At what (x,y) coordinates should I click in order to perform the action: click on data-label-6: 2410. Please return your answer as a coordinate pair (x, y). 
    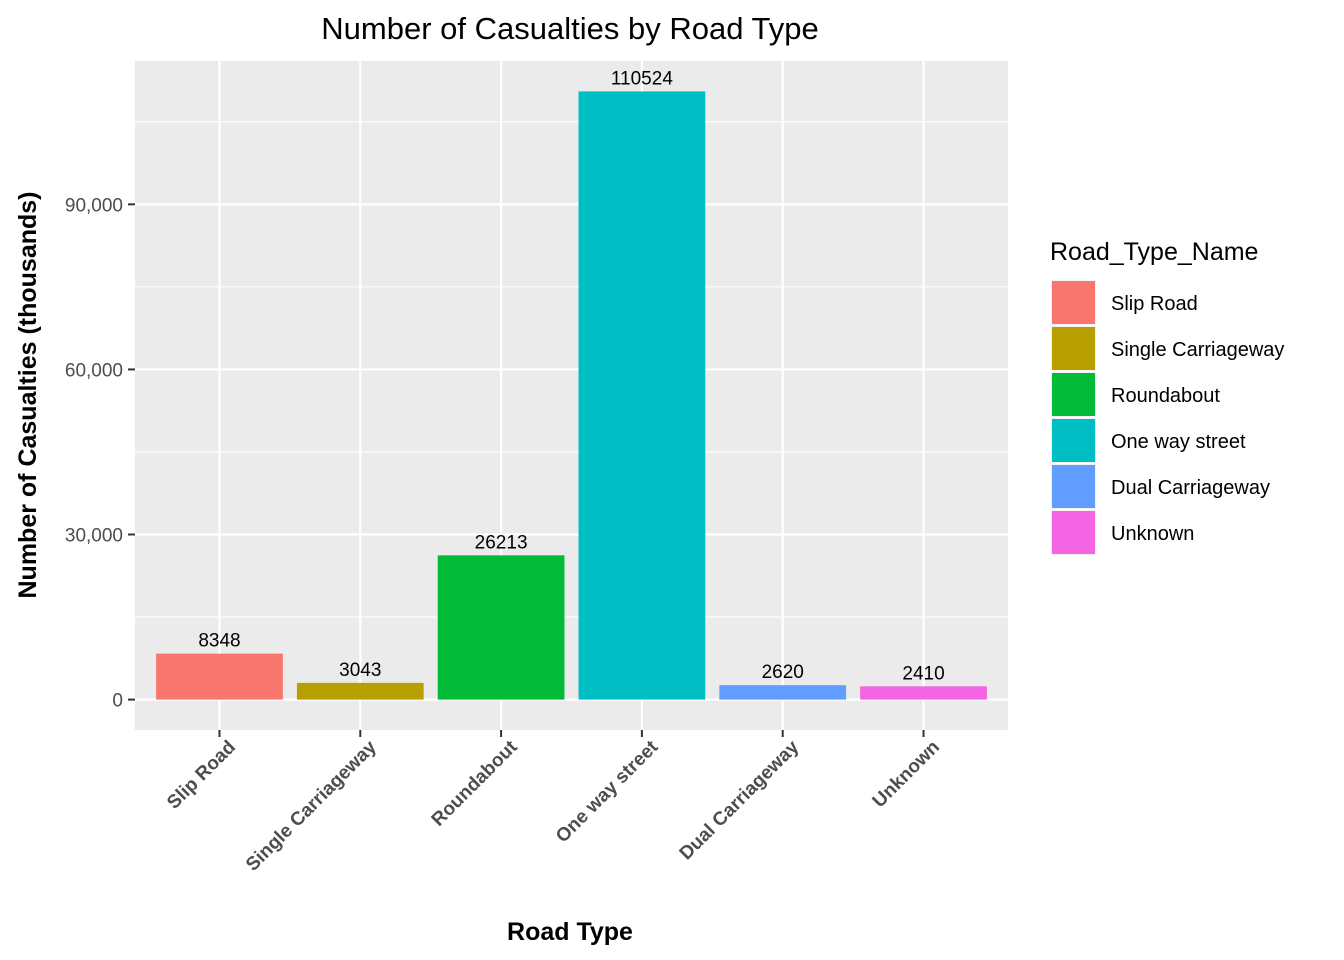
    Looking at the image, I should click on (923, 673).